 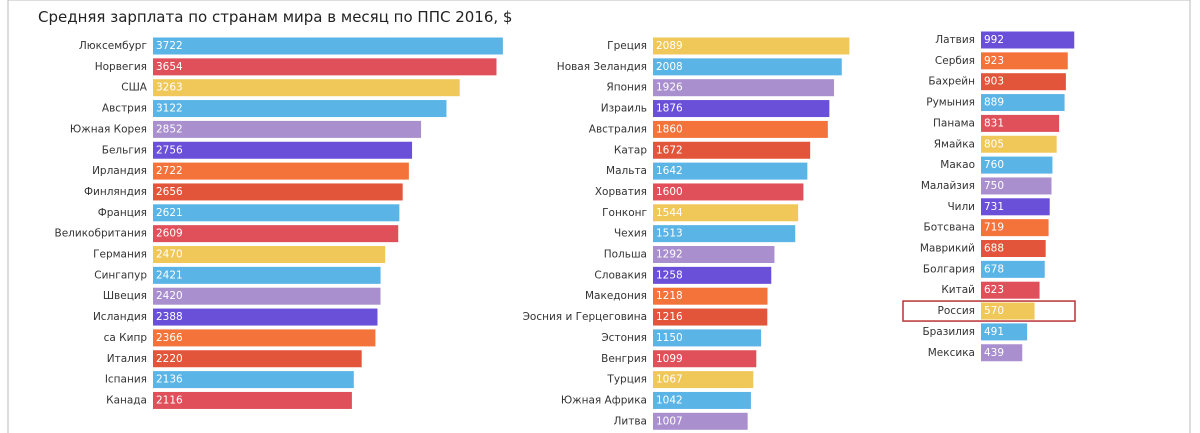 What do you see at coordinates (169, 400) in the screenshot?
I see `value-label: 2116` at bounding box center [169, 400].